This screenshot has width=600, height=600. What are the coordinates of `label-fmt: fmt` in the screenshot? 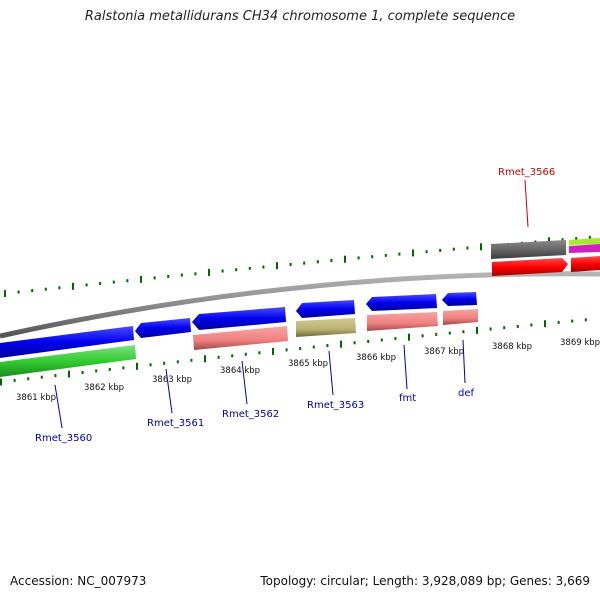 It's located at (407, 398).